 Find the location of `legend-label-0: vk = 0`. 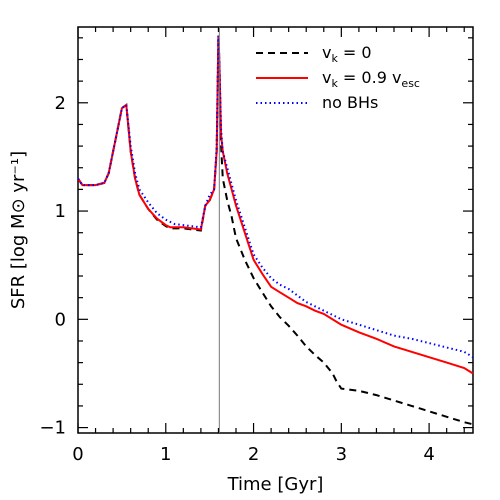

legend-label-0: vk = 0 is located at coordinates (347, 54).